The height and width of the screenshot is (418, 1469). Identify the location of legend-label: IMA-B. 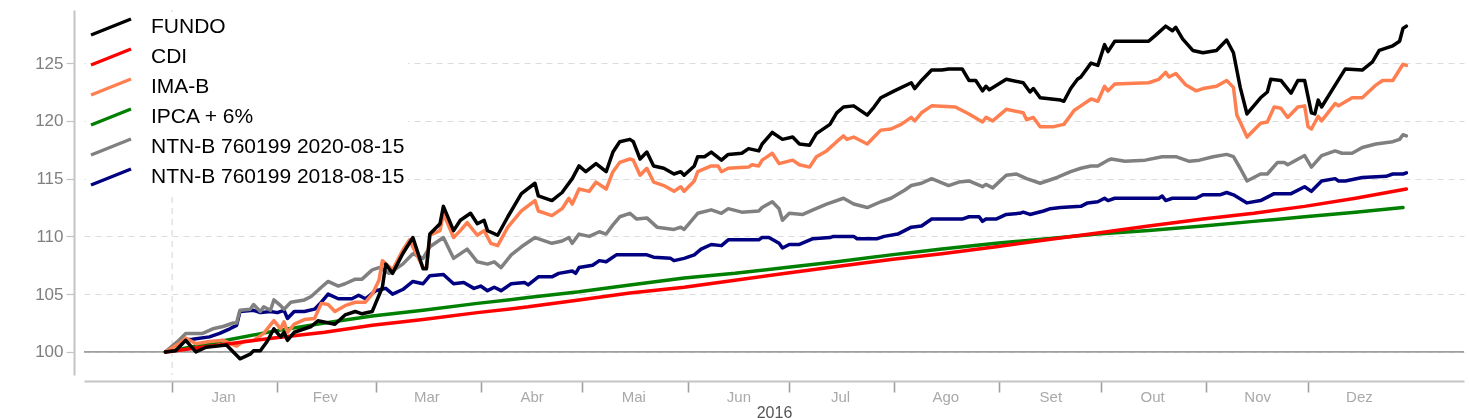
(180, 85).